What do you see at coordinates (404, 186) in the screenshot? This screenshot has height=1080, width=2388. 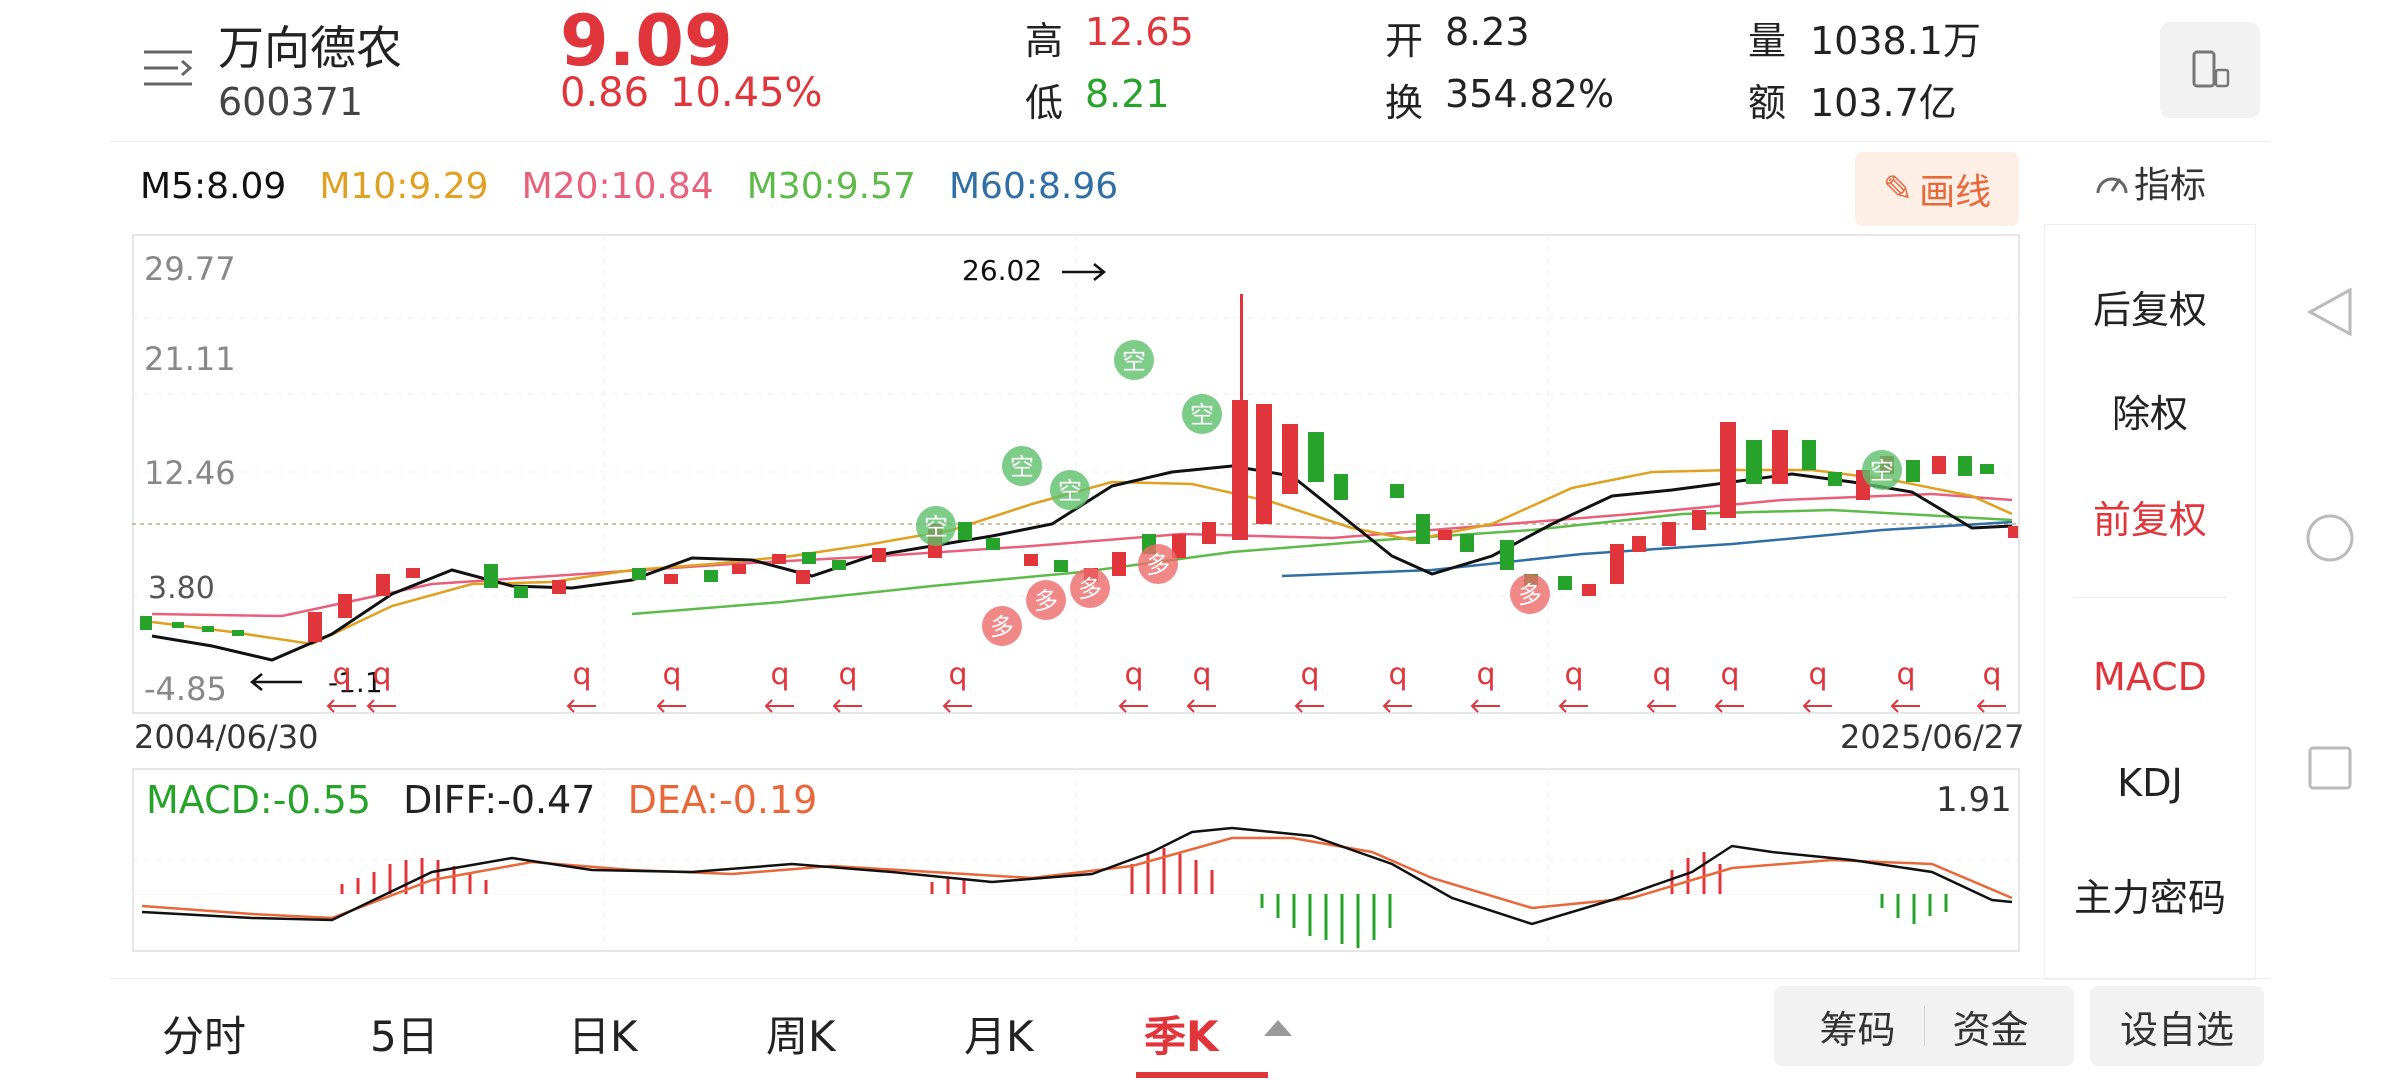 I see `ma10-label: M10:9.29` at bounding box center [404, 186].